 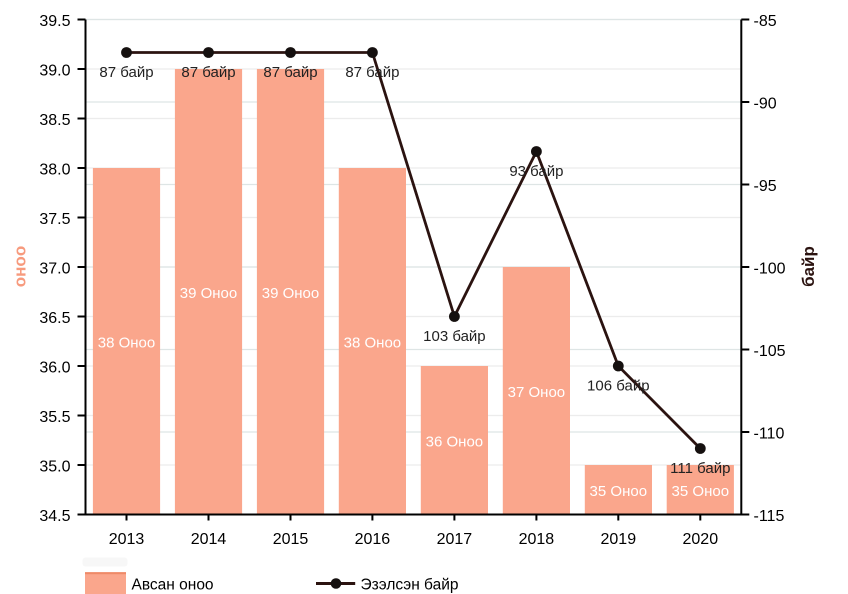 I want to click on svg-text: 106 байр, so click(x=618, y=385).